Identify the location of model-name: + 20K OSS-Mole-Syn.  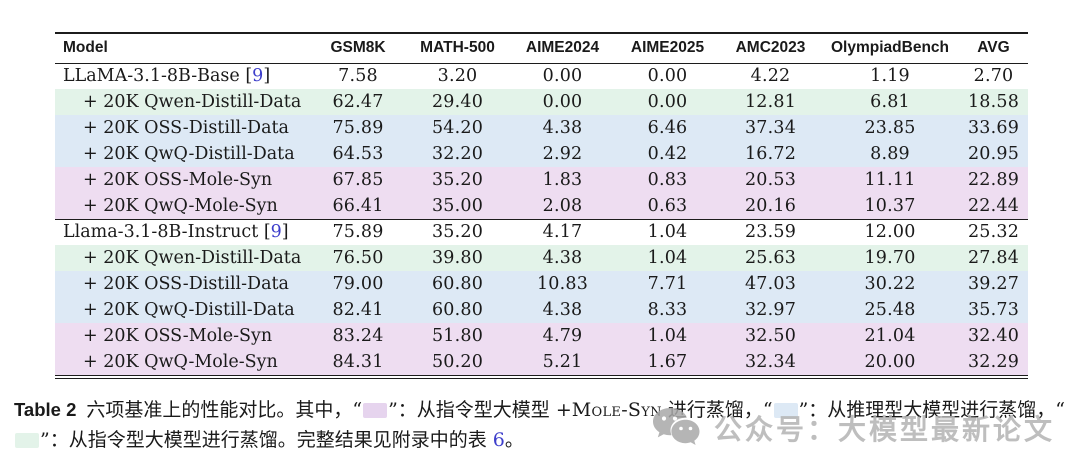
(178, 336).